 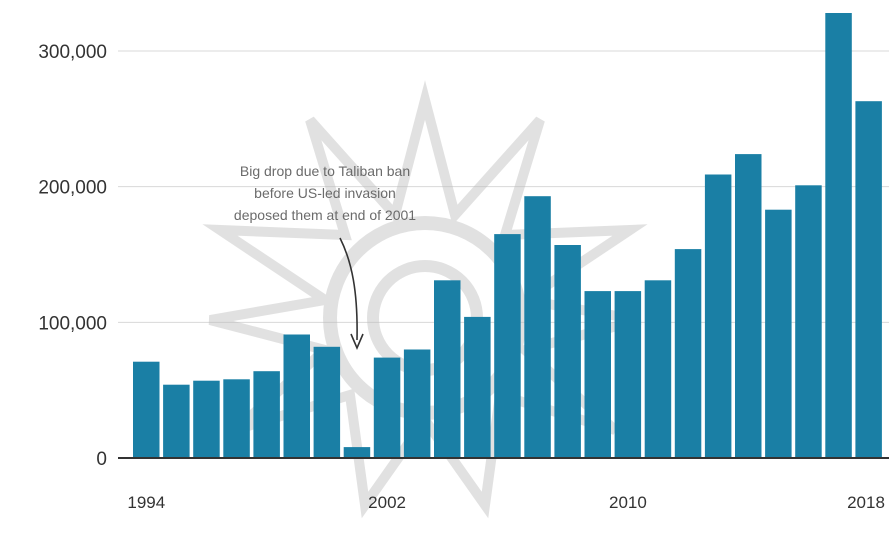 What do you see at coordinates (447, 369) in the screenshot?
I see `bar-2004` at bounding box center [447, 369].